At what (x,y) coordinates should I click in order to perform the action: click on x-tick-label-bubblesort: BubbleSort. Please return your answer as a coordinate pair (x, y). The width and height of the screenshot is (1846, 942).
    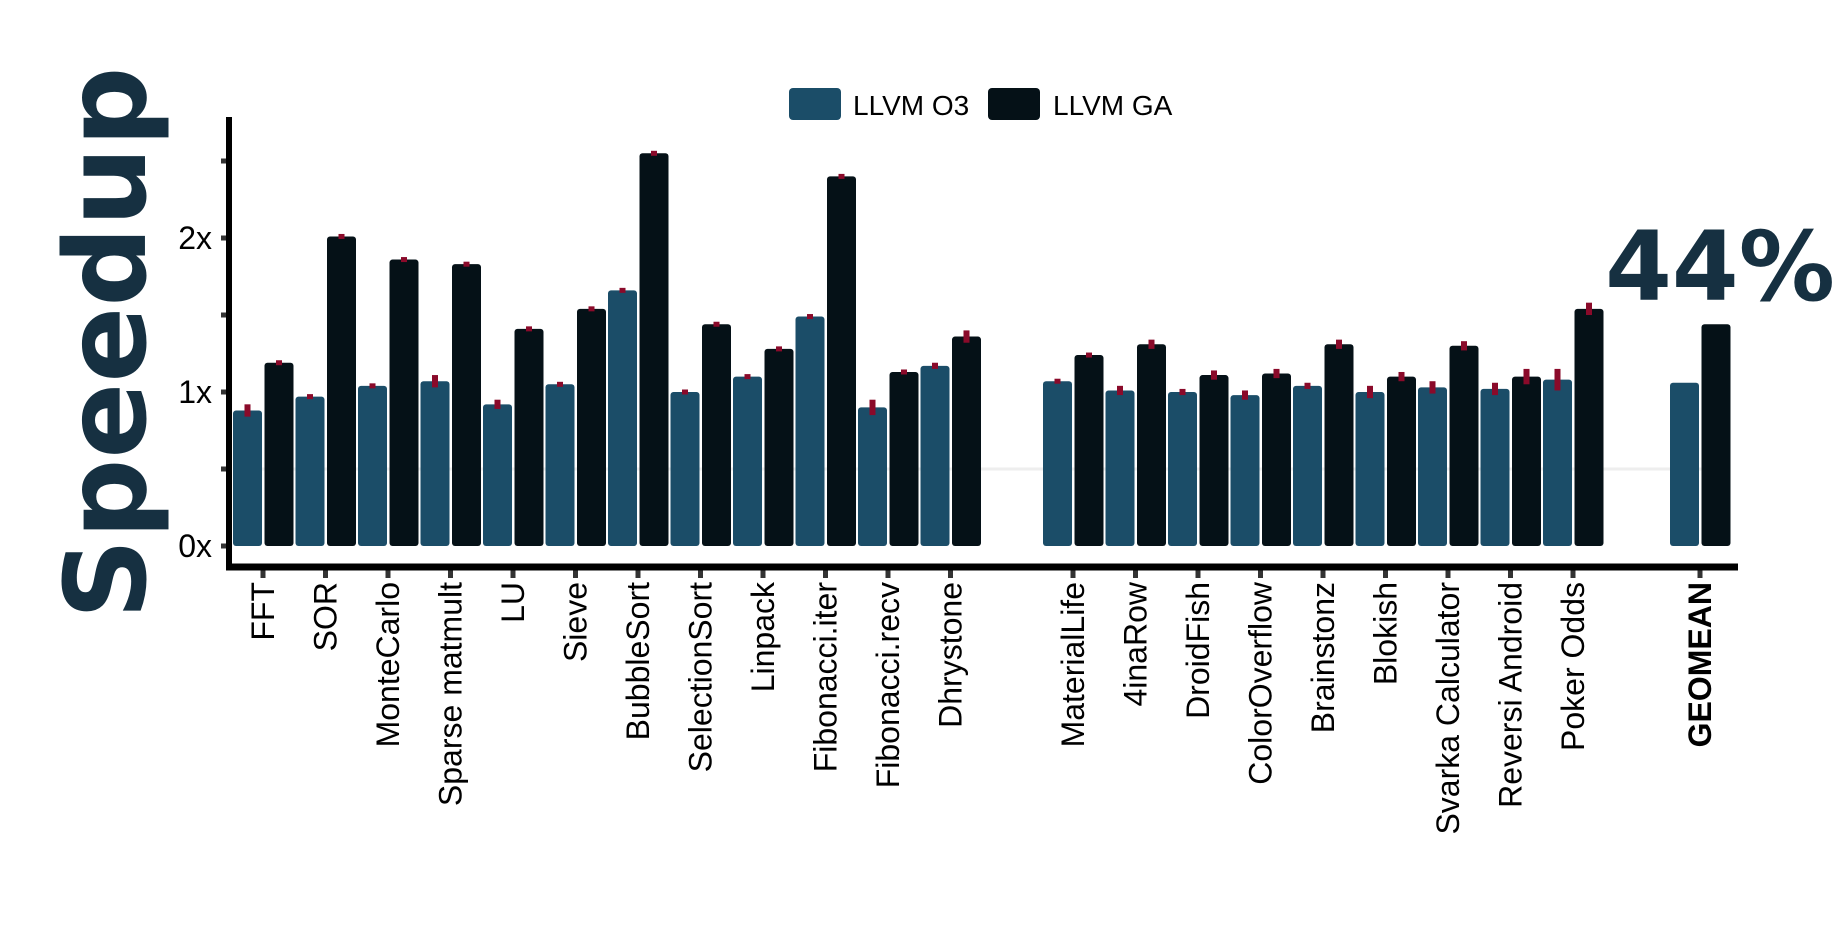
    Looking at the image, I should click on (638, 661).